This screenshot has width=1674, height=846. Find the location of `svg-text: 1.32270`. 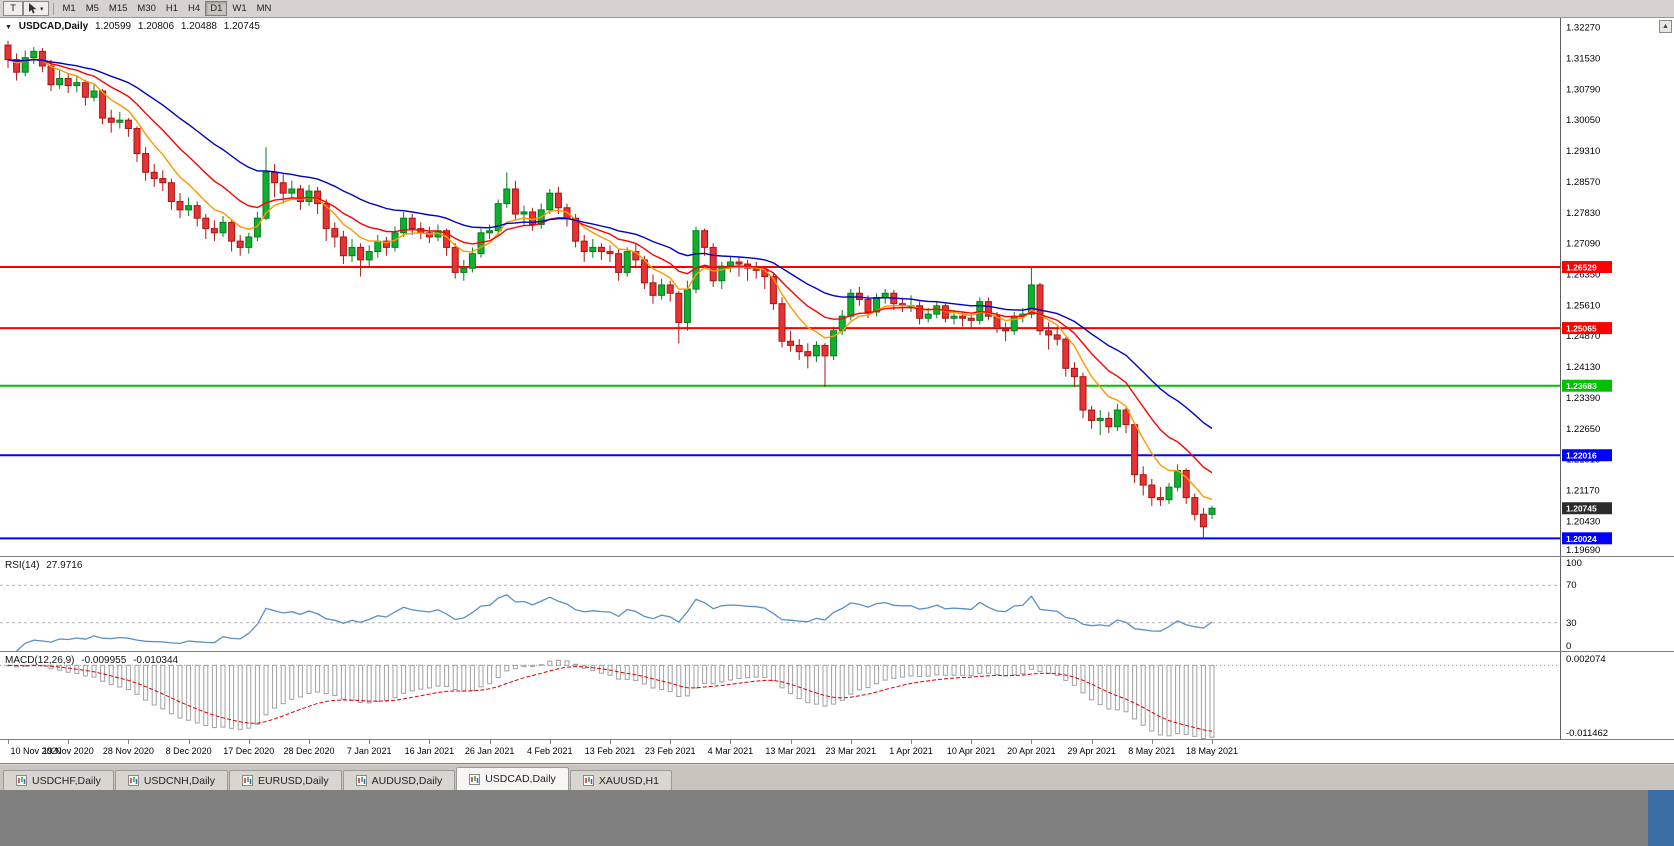

svg-text: 1.32270 is located at coordinates (1583, 28).